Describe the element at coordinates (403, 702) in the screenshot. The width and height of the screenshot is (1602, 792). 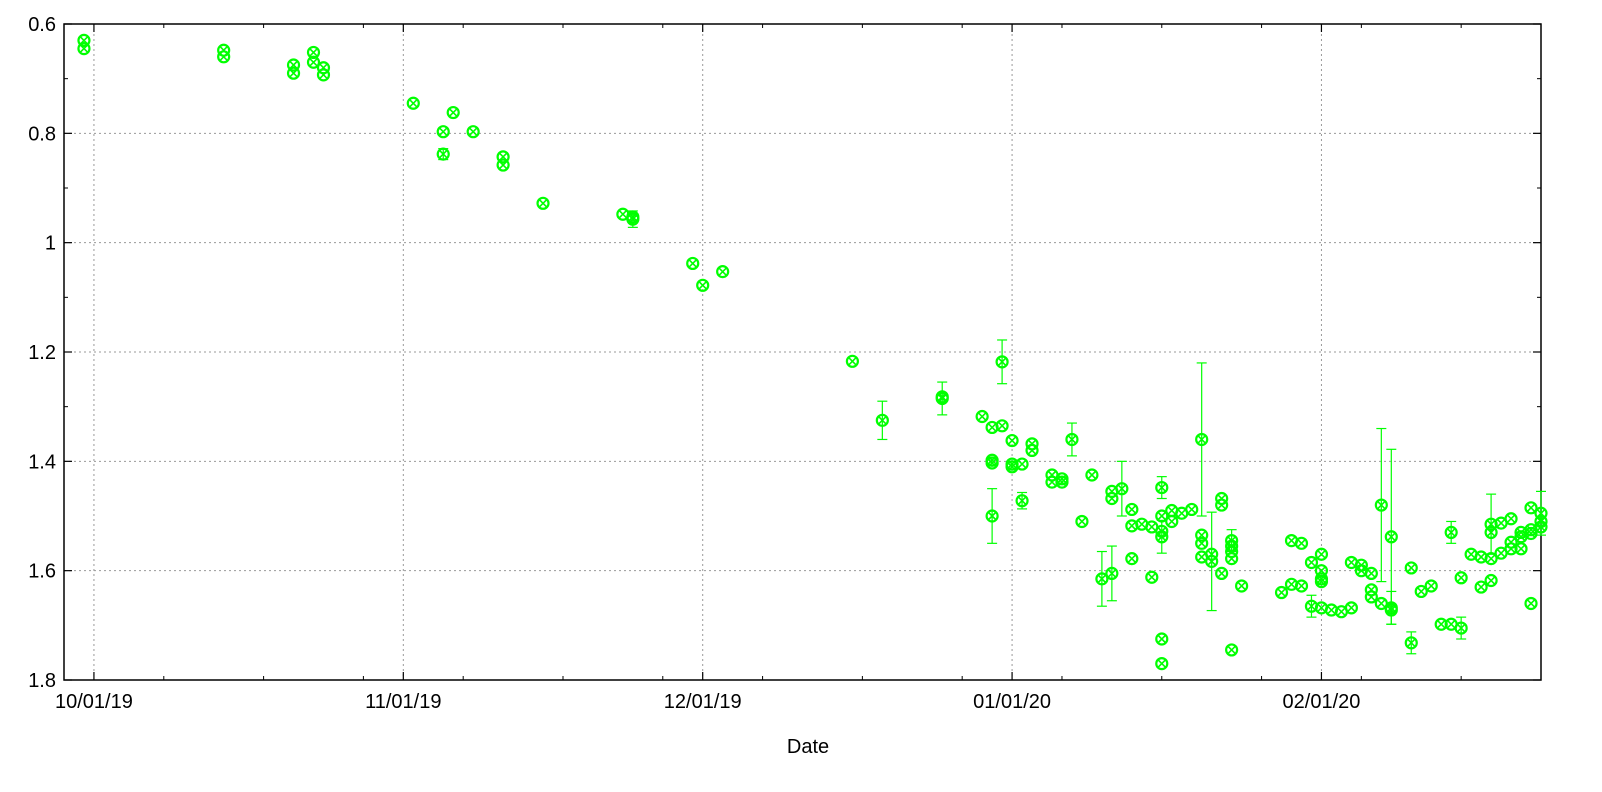
I see `x-tick-label: 11/01/19` at that location.